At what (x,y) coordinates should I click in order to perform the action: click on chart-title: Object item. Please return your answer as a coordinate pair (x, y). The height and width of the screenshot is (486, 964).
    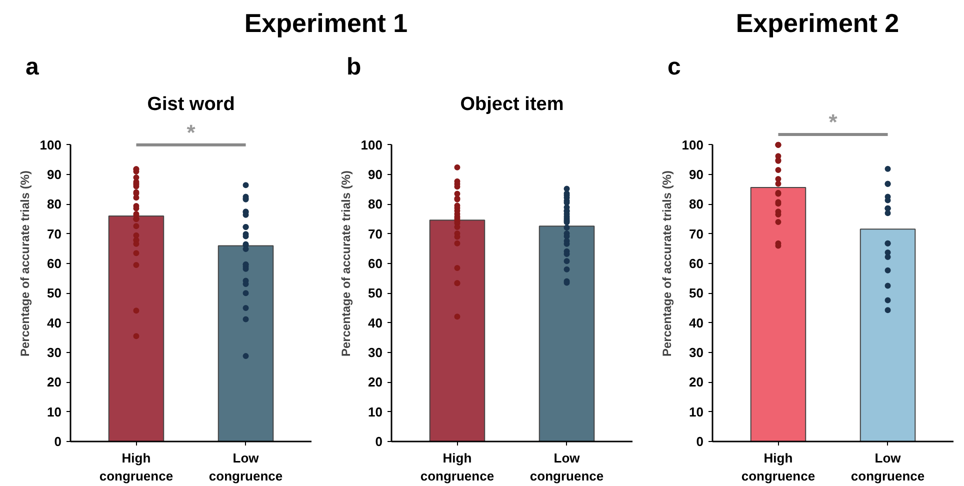
    Looking at the image, I should click on (512, 105).